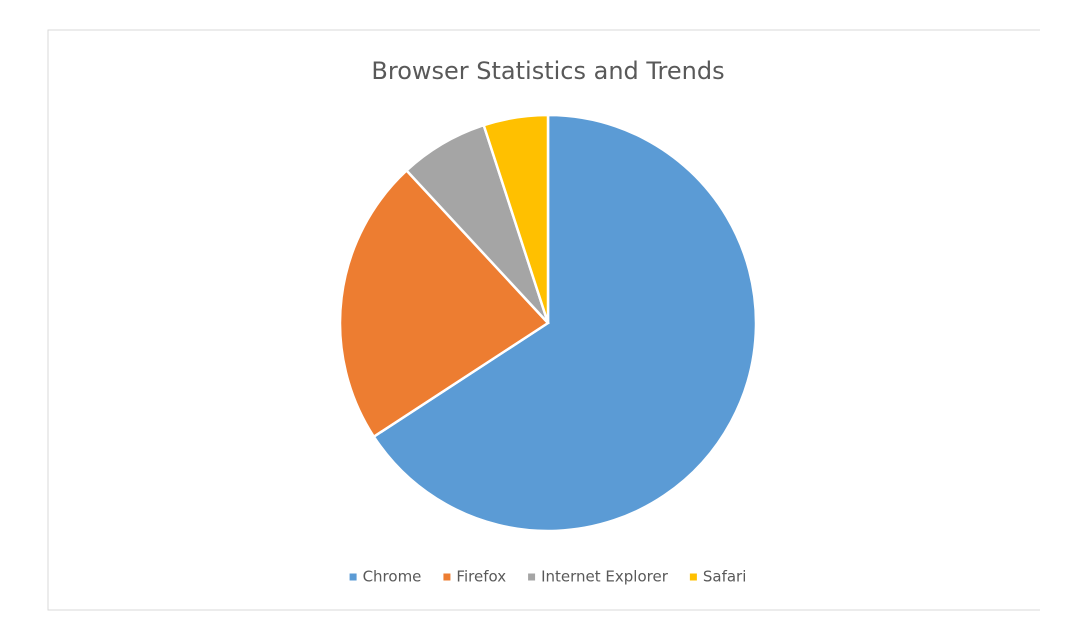 This screenshot has width=1090, height=640. I want to click on legend-label: Chrome, so click(392, 577).